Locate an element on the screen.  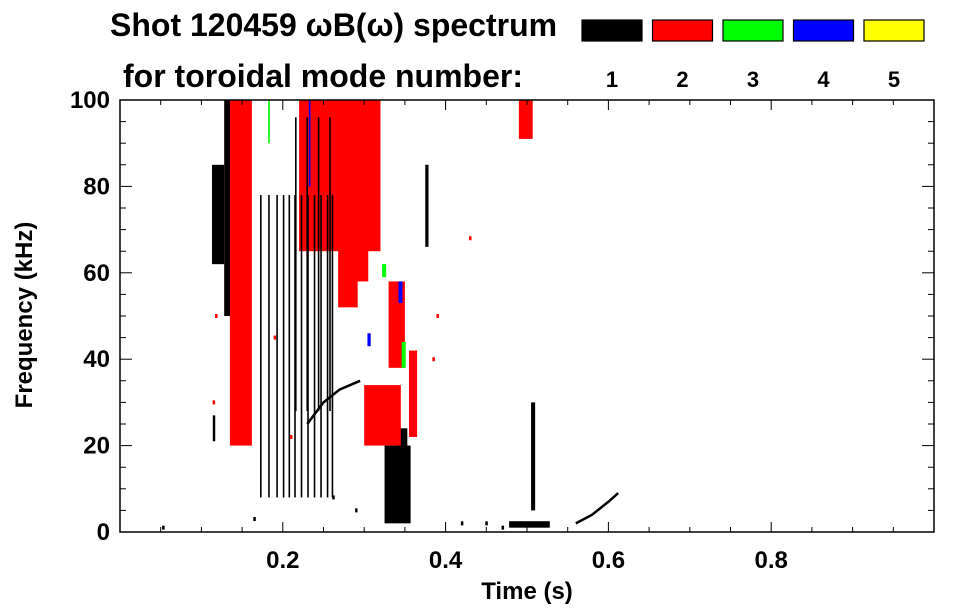
x-tick-label: 0.8 is located at coordinates (771, 560).